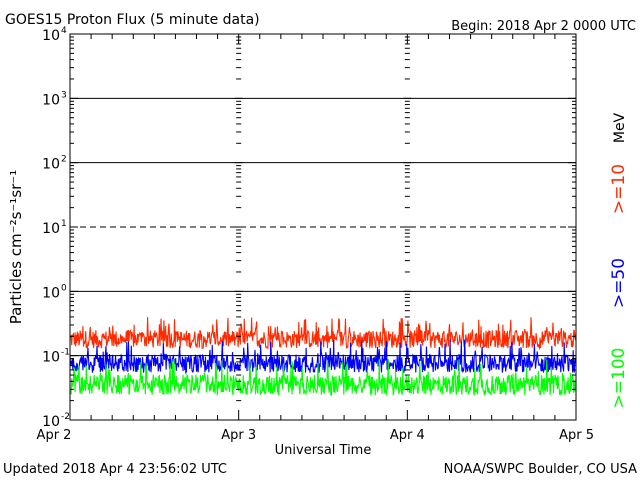  What do you see at coordinates (65, 417) in the screenshot?
I see `y-tick-exponent: -2` at bounding box center [65, 417].